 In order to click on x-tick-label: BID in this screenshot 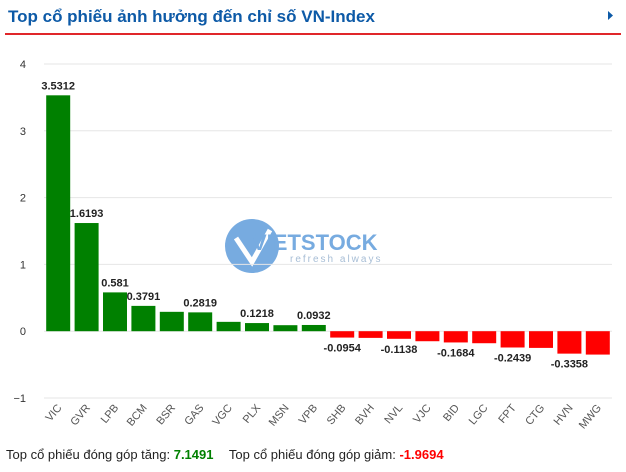, I will do `click(451, 413)`.